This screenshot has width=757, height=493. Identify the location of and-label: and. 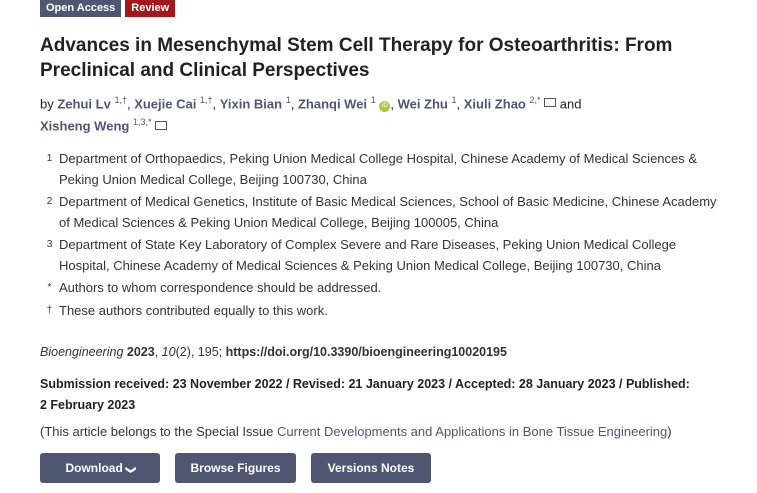
(570, 104).